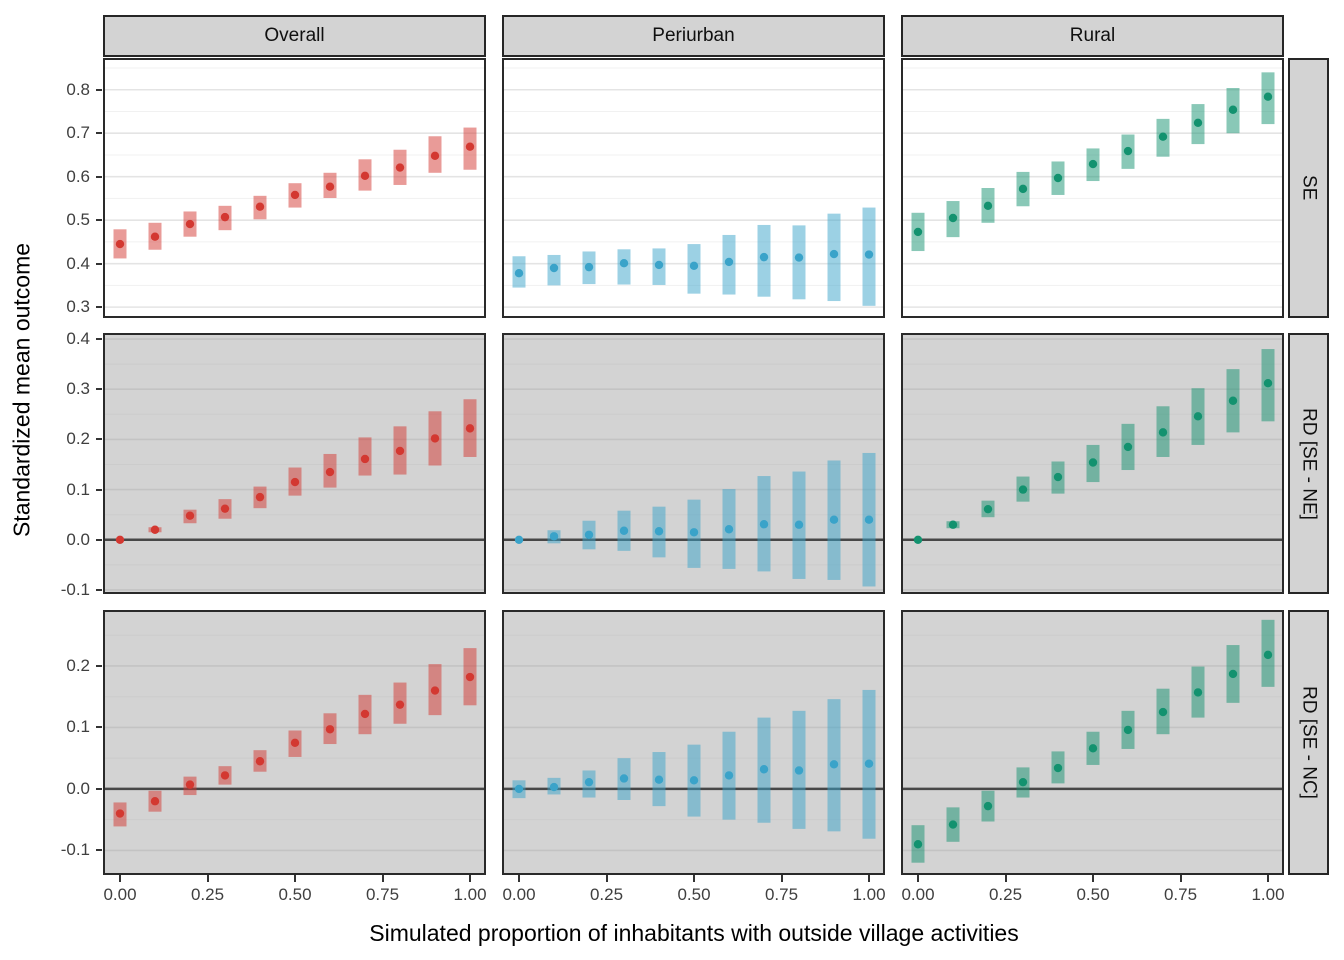 This screenshot has height=960, width=1344. What do you see at coordinates (693, 188) in the screenshot?
I see `panel-se-periurban` at bounding box center [693, 188].